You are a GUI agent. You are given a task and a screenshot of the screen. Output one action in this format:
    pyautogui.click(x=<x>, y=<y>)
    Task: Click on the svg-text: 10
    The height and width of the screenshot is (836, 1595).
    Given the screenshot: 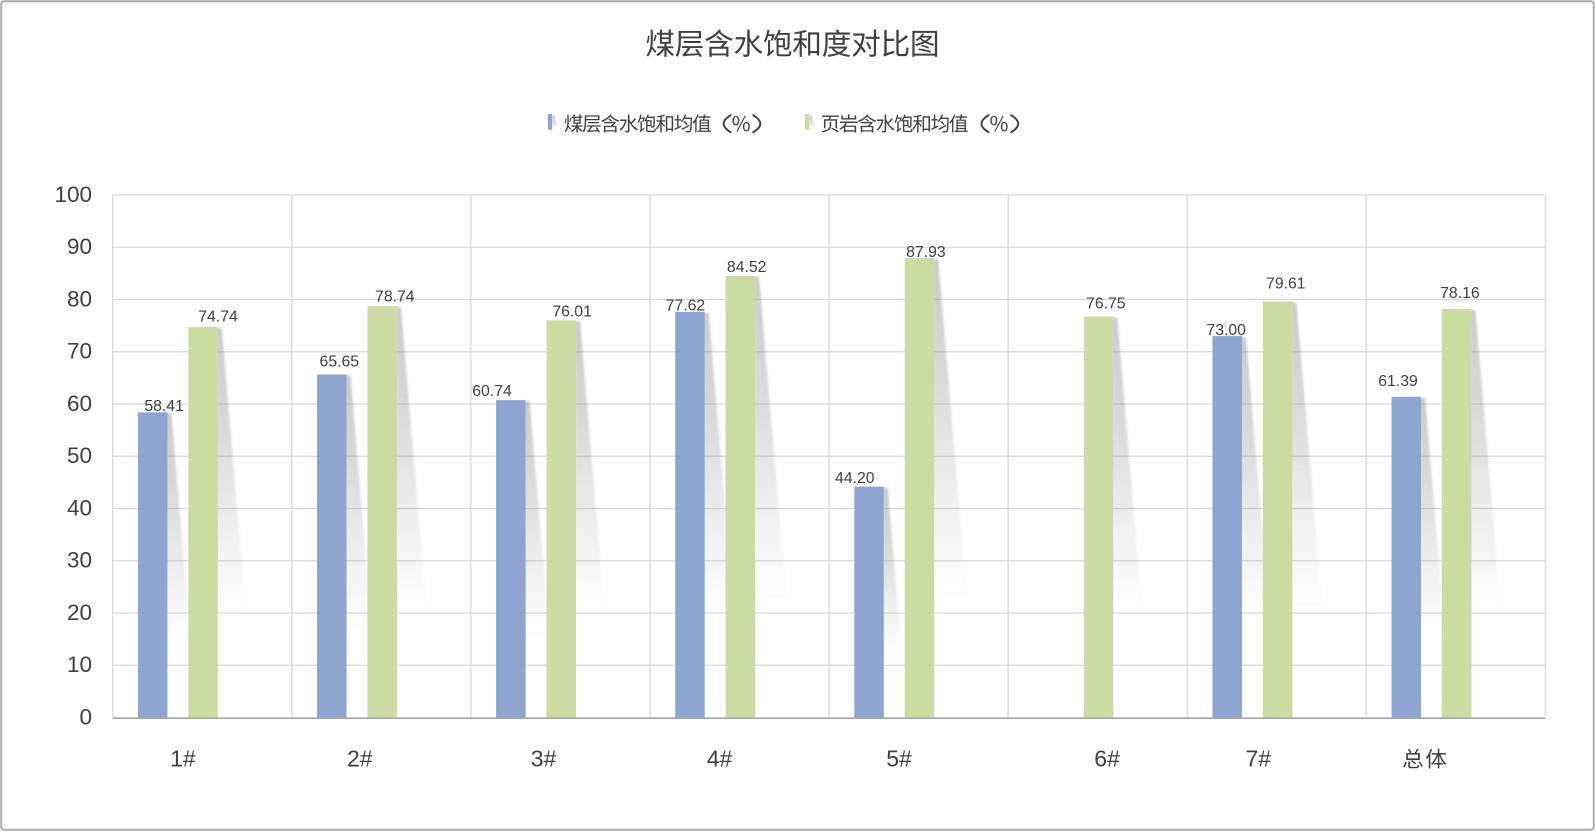 What is the action you would take?
    pyautogui.click(x=79, y=664)
    